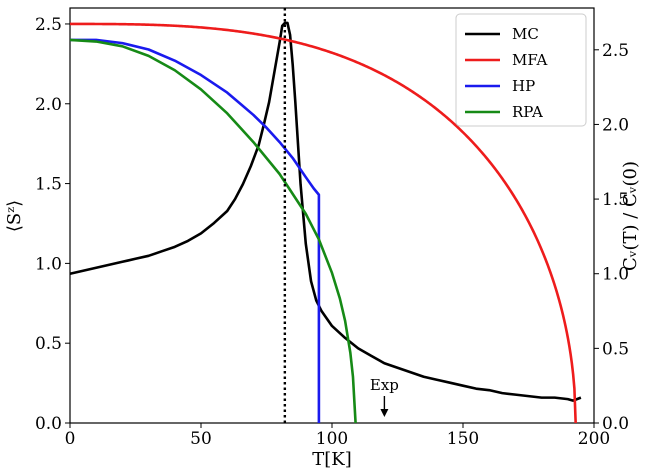  I want to click on legend-label-hp: HP, so click(523, 86).